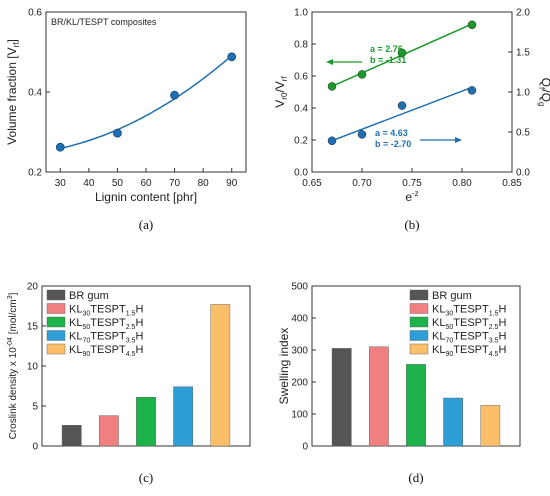  What do you see at coordinates (35, 93) in the screenshot?
I see `y-tick-label: 0.4` at bounding box center [35, 93].